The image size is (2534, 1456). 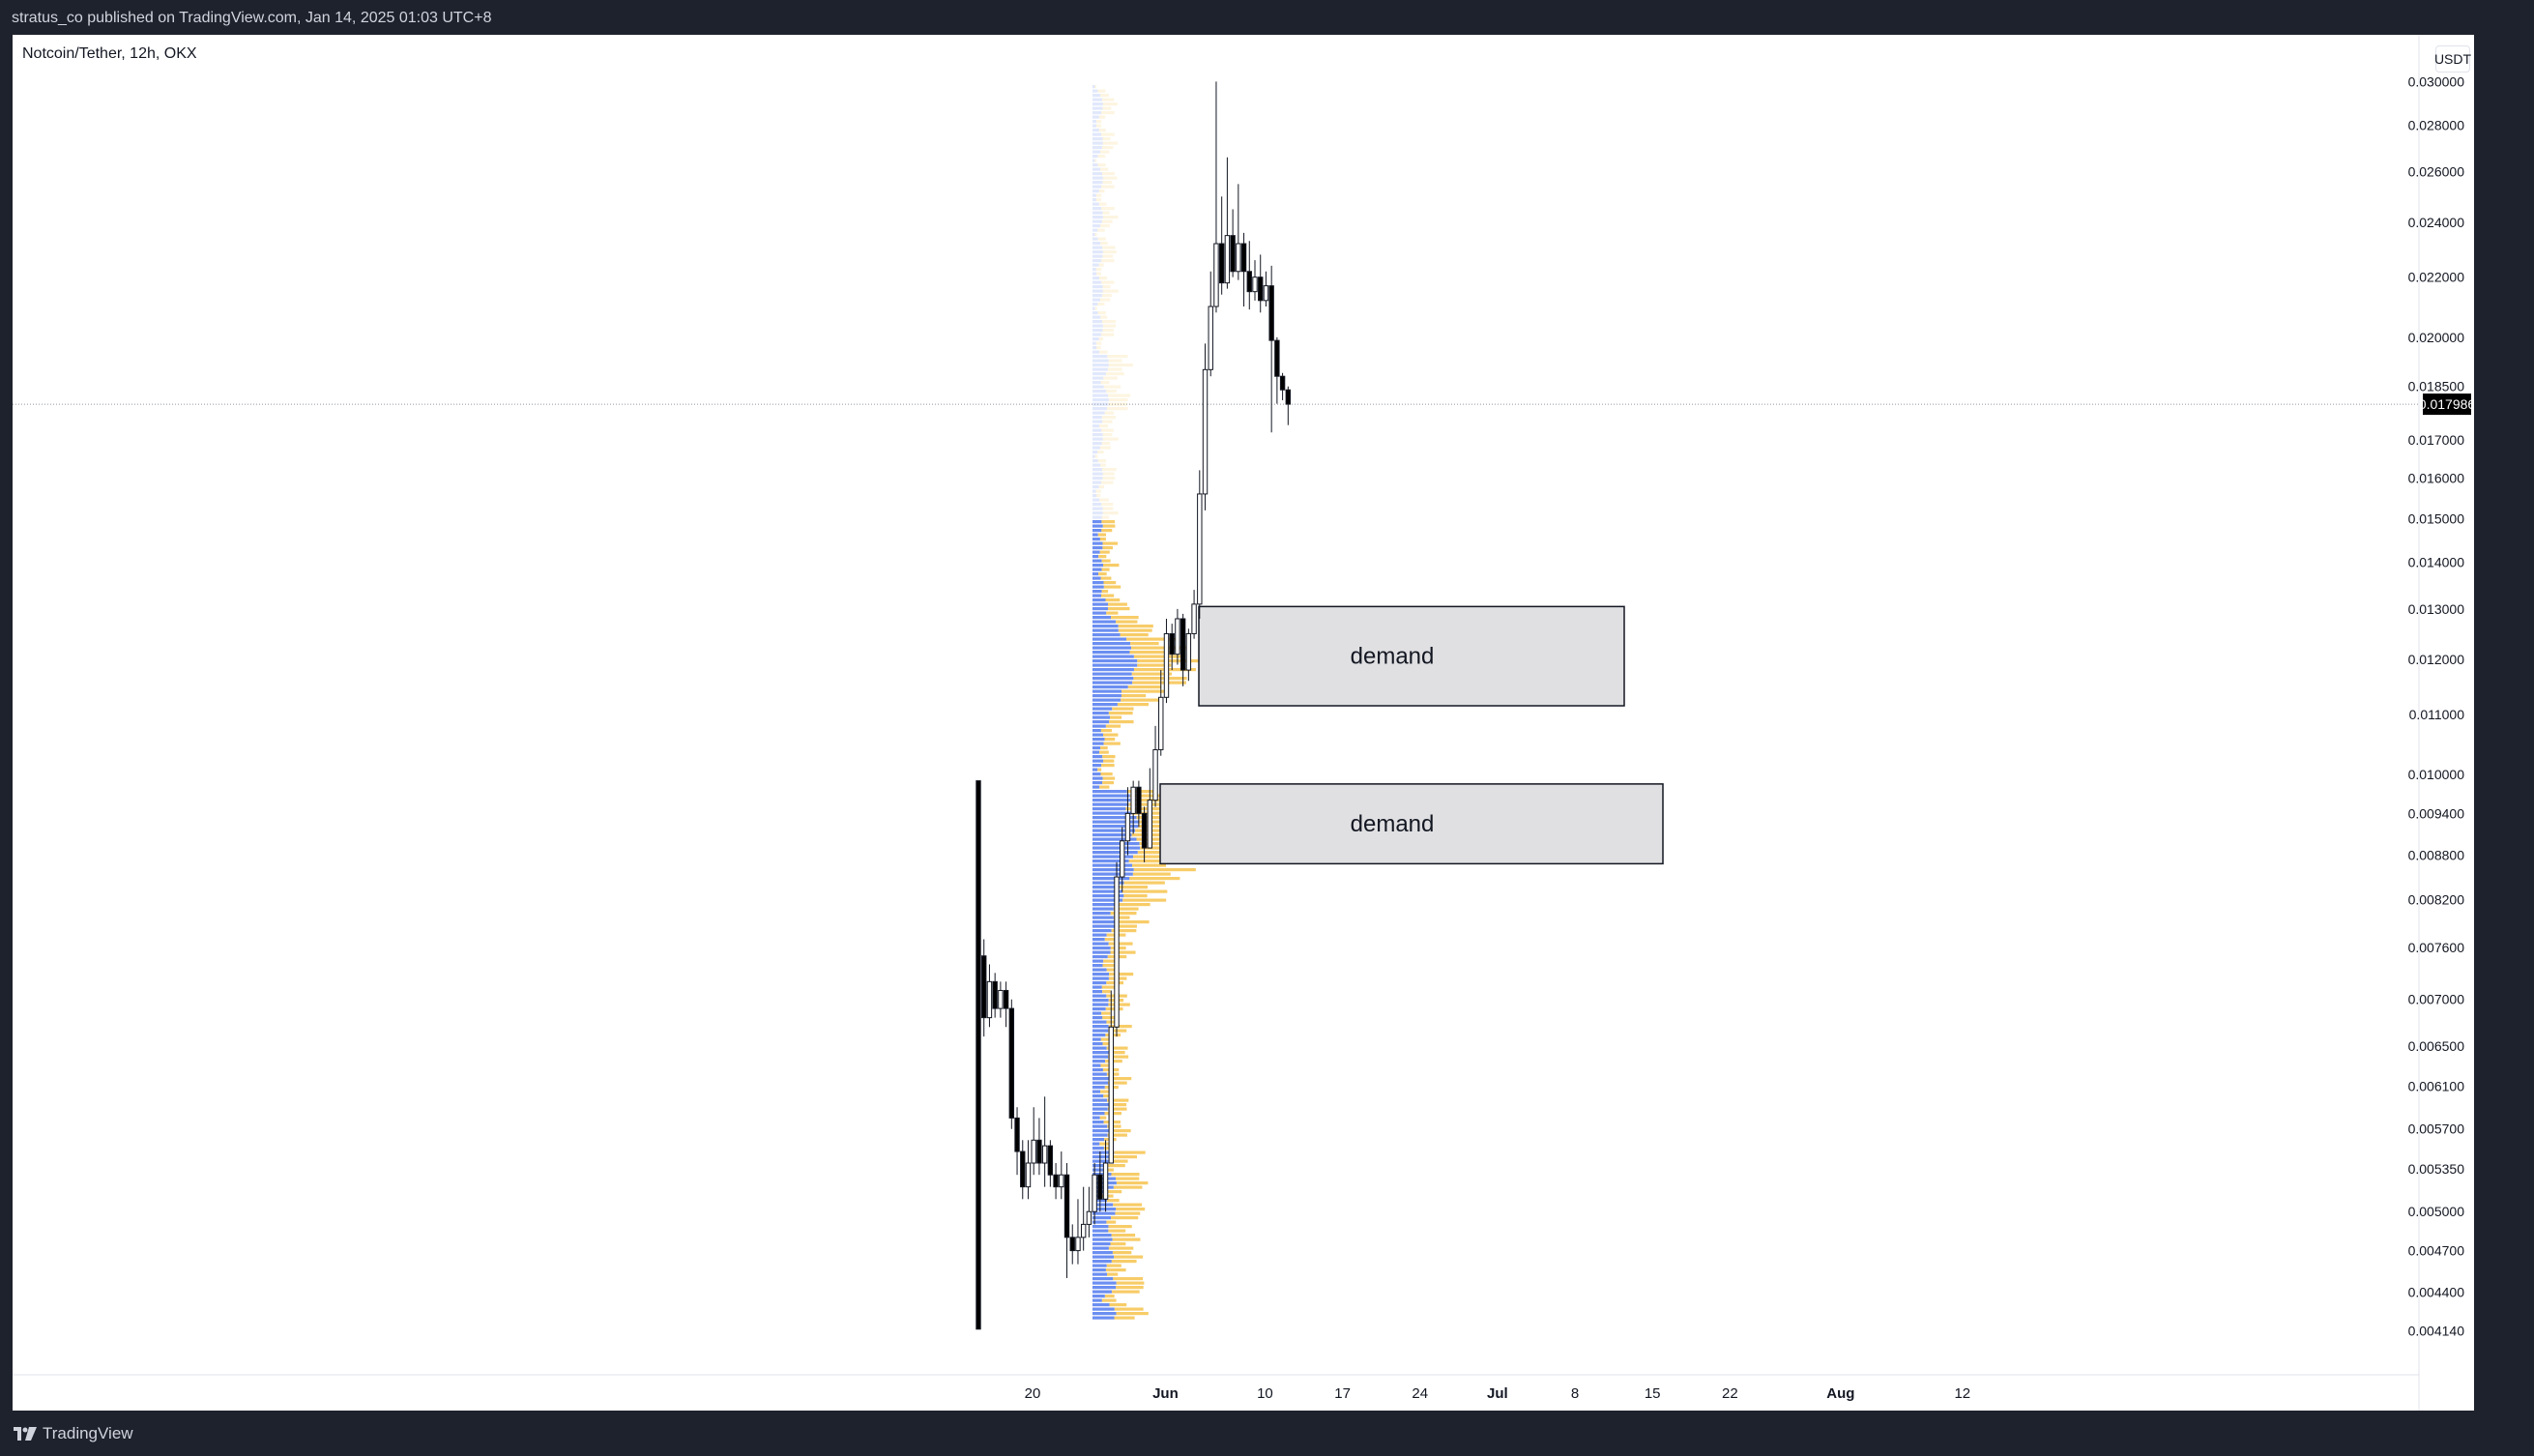 What do you see at coordinates (2436, 1331) in the screenshot?
I see `price-tick-label: 0.004140` at bounding box center [2436, 1331].